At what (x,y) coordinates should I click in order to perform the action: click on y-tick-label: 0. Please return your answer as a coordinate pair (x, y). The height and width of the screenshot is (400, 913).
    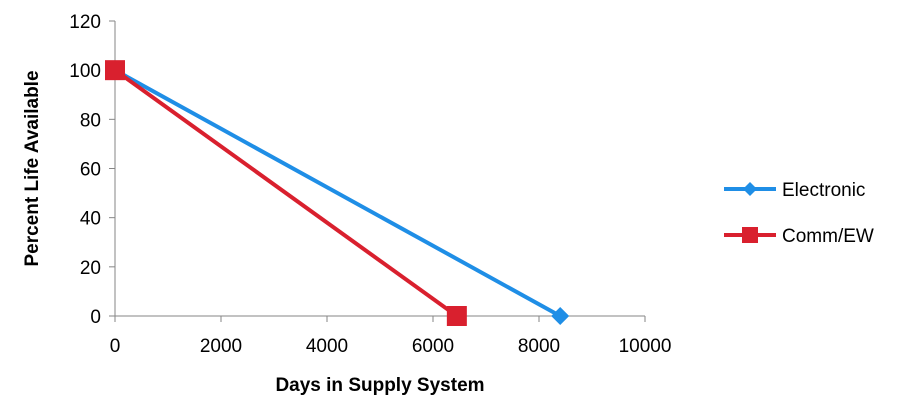
    Looking at the image, I should click on (95, 317).